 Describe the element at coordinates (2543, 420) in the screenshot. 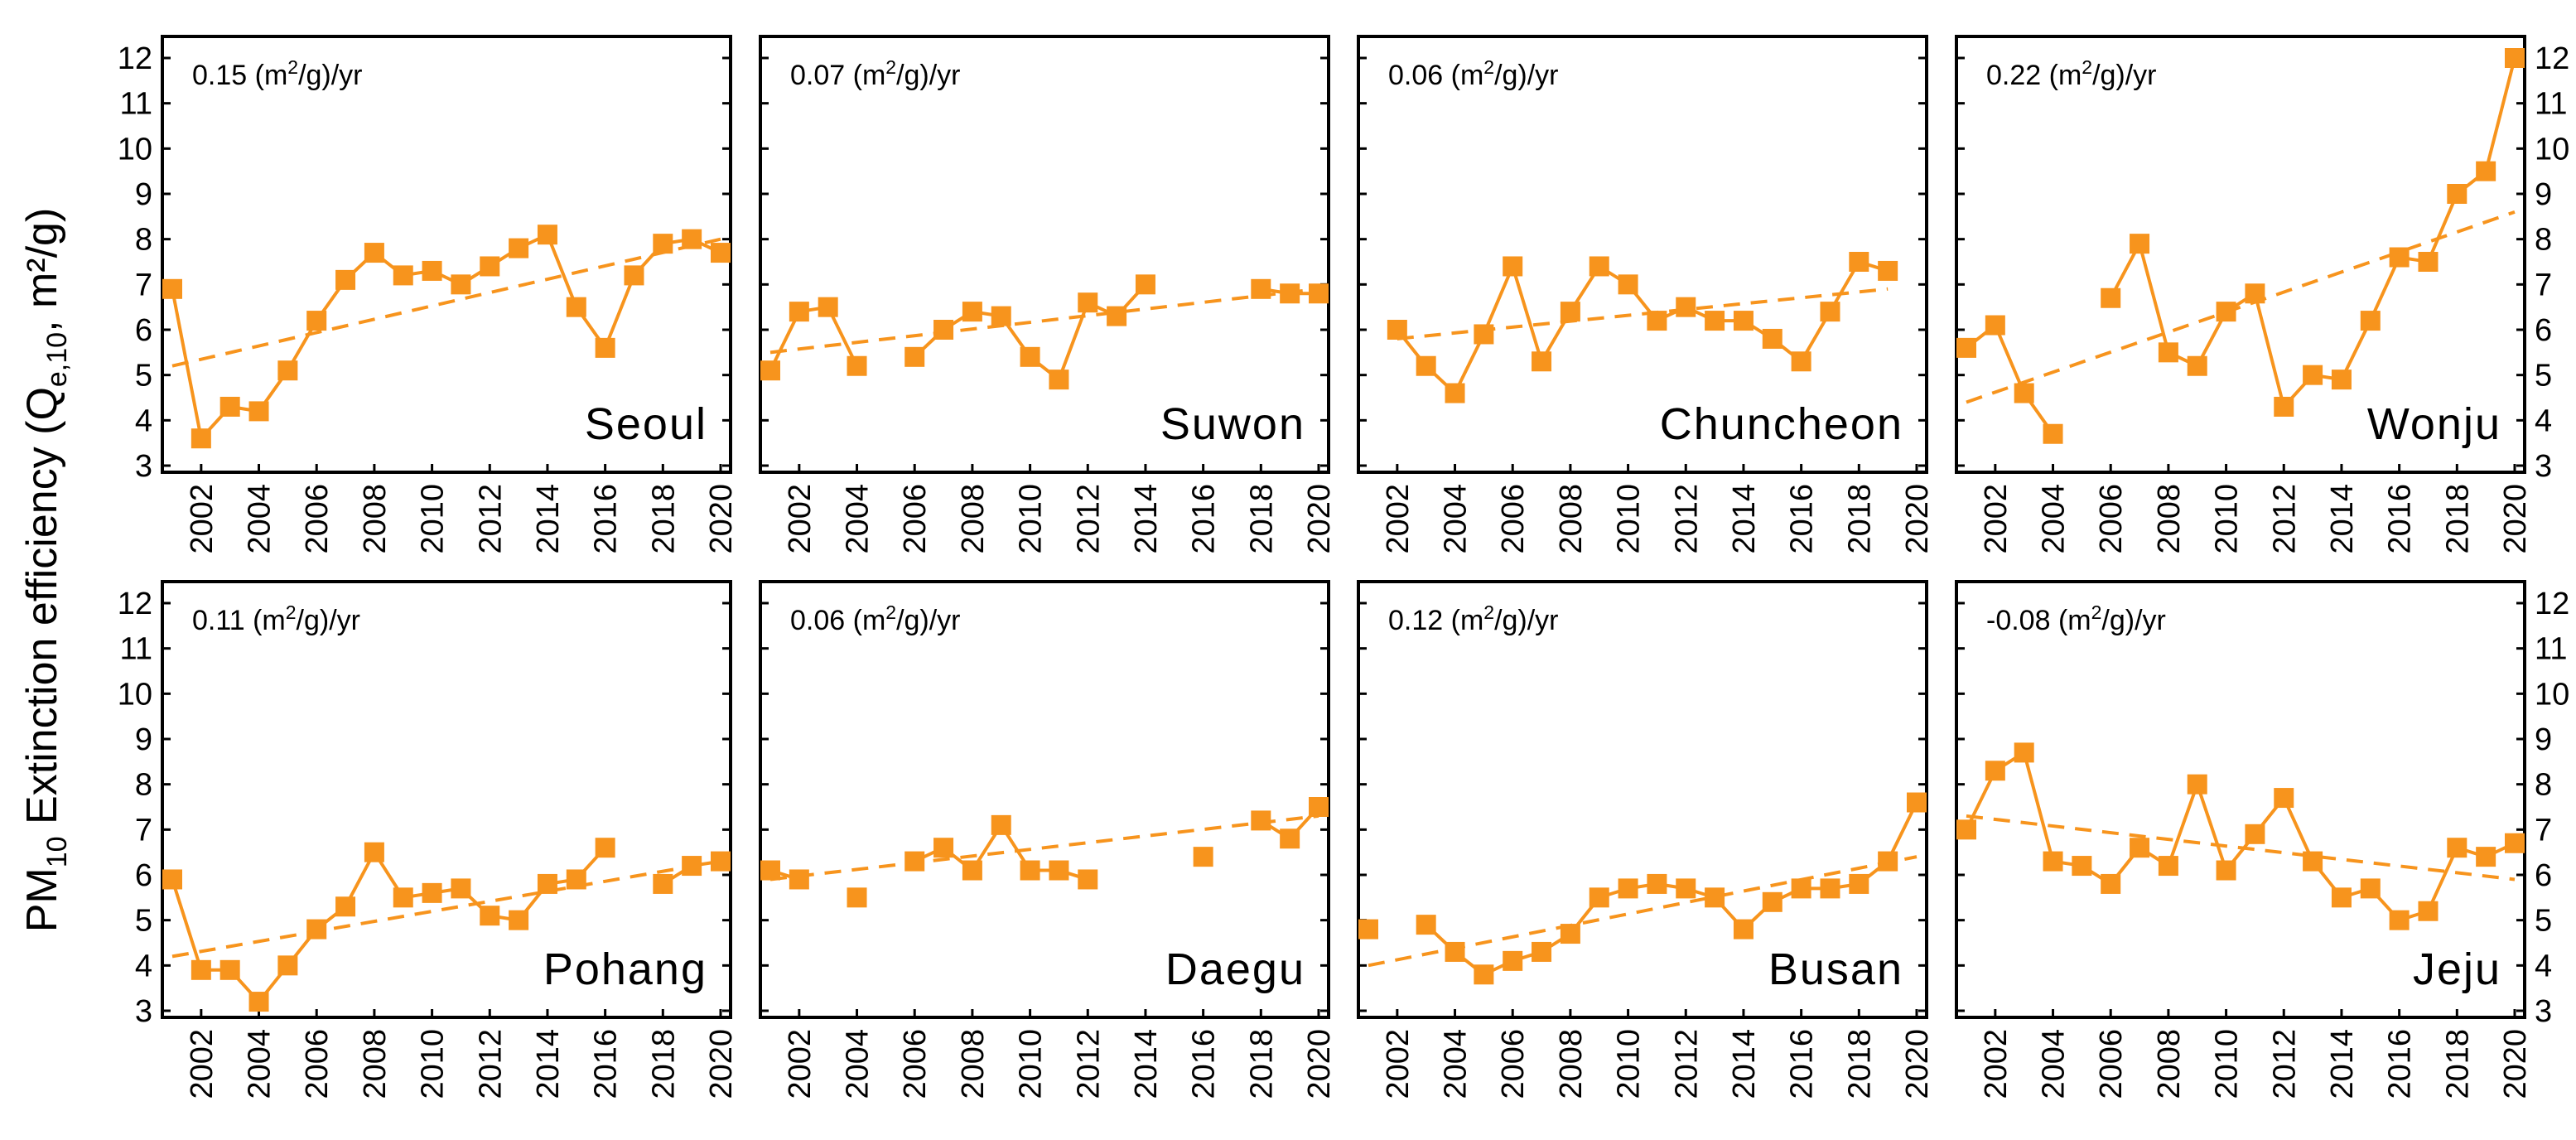

I see `y-tick-label: 4` at that location.